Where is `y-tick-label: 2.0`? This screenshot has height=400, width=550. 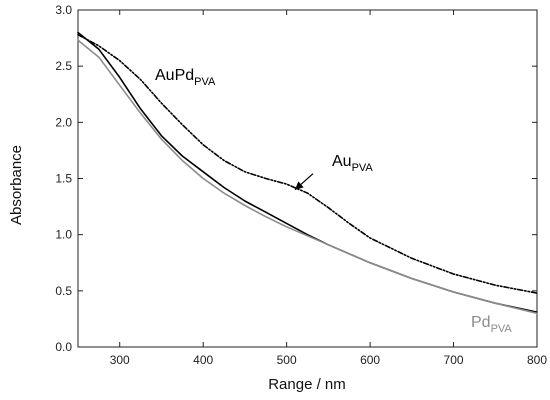
y-tick-label: 2.0 is located at coordinates (63, 122).